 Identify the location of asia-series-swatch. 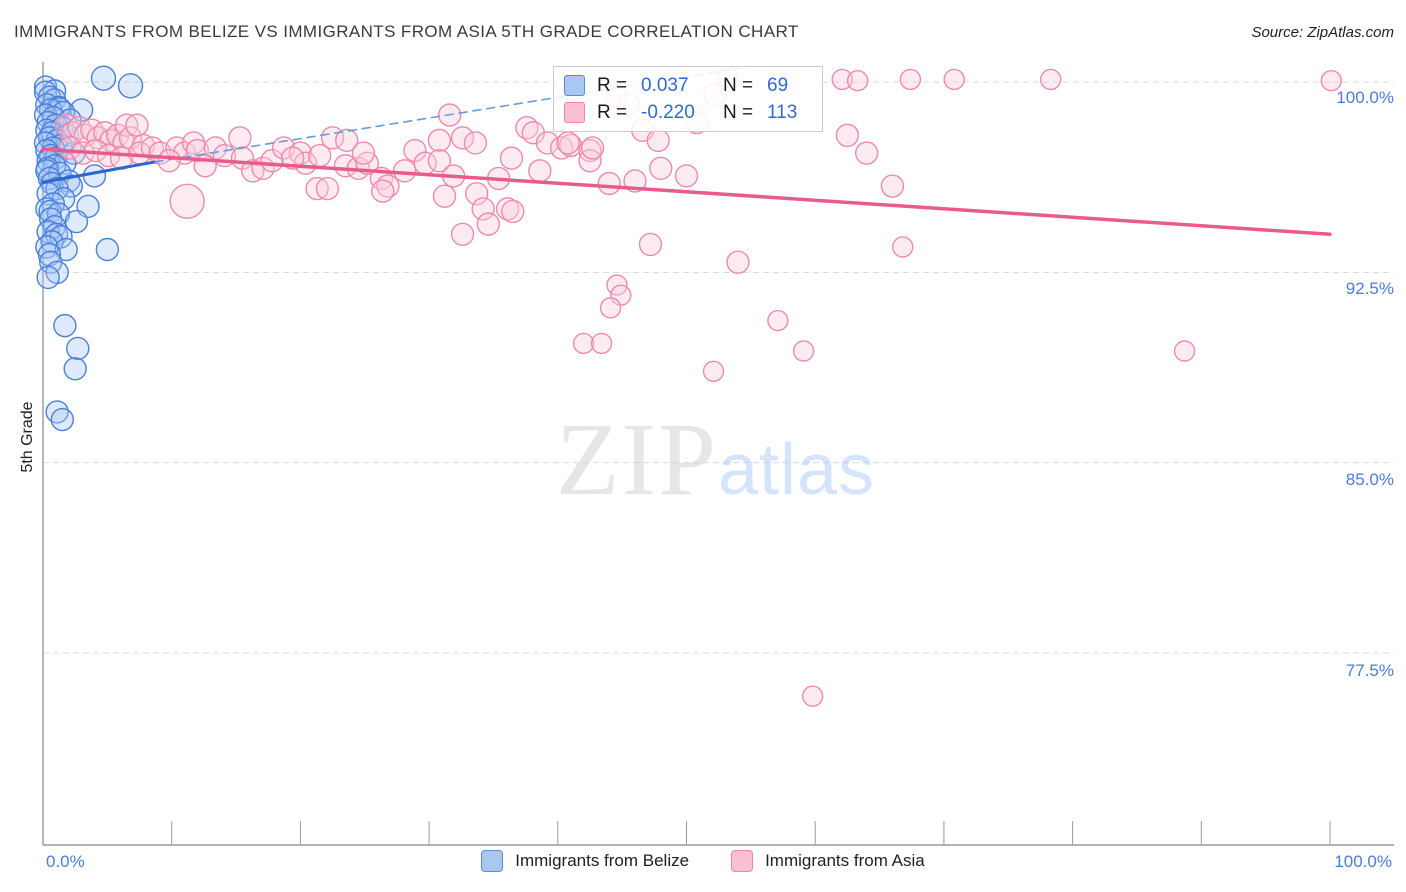
(742, 861).